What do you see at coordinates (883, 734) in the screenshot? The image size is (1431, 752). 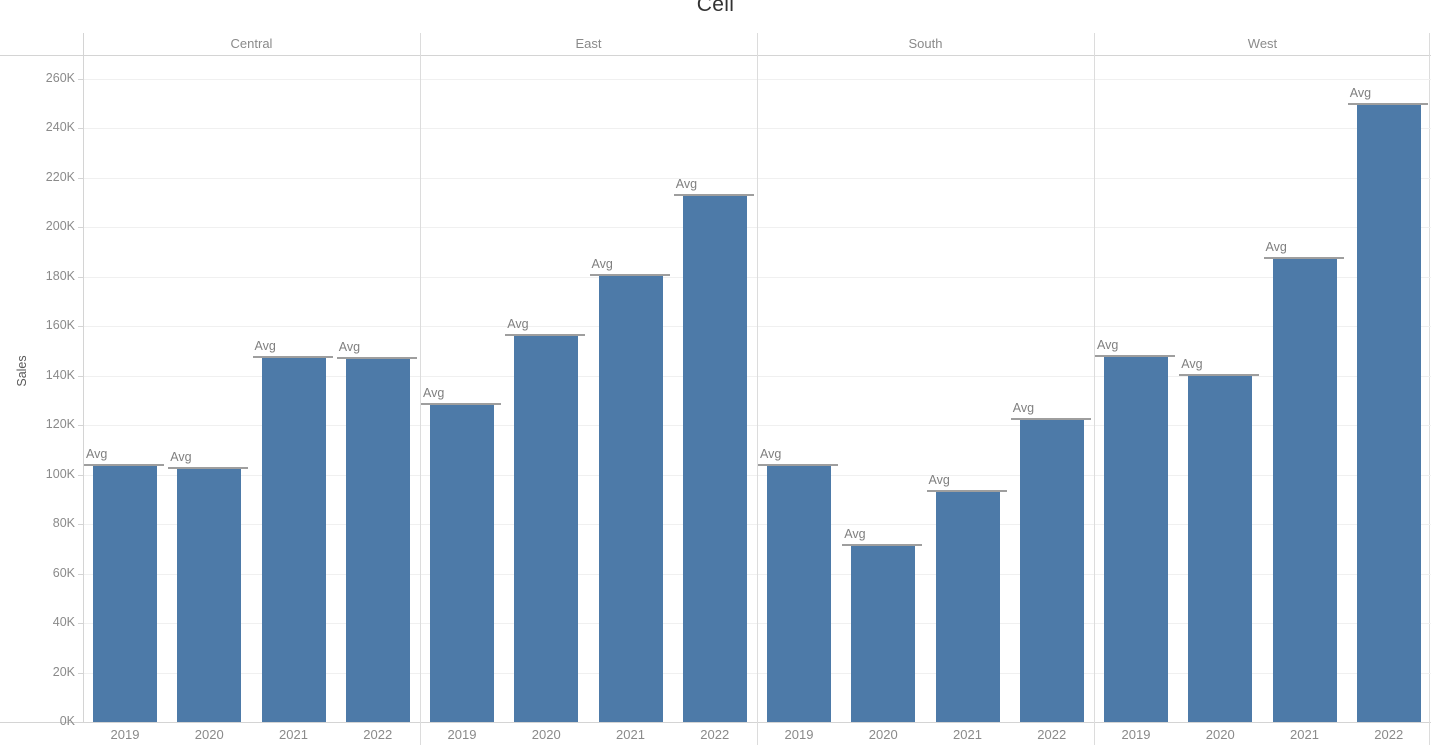 I see `x-label-south-2020: 2020` at bounding box center [883, 734].